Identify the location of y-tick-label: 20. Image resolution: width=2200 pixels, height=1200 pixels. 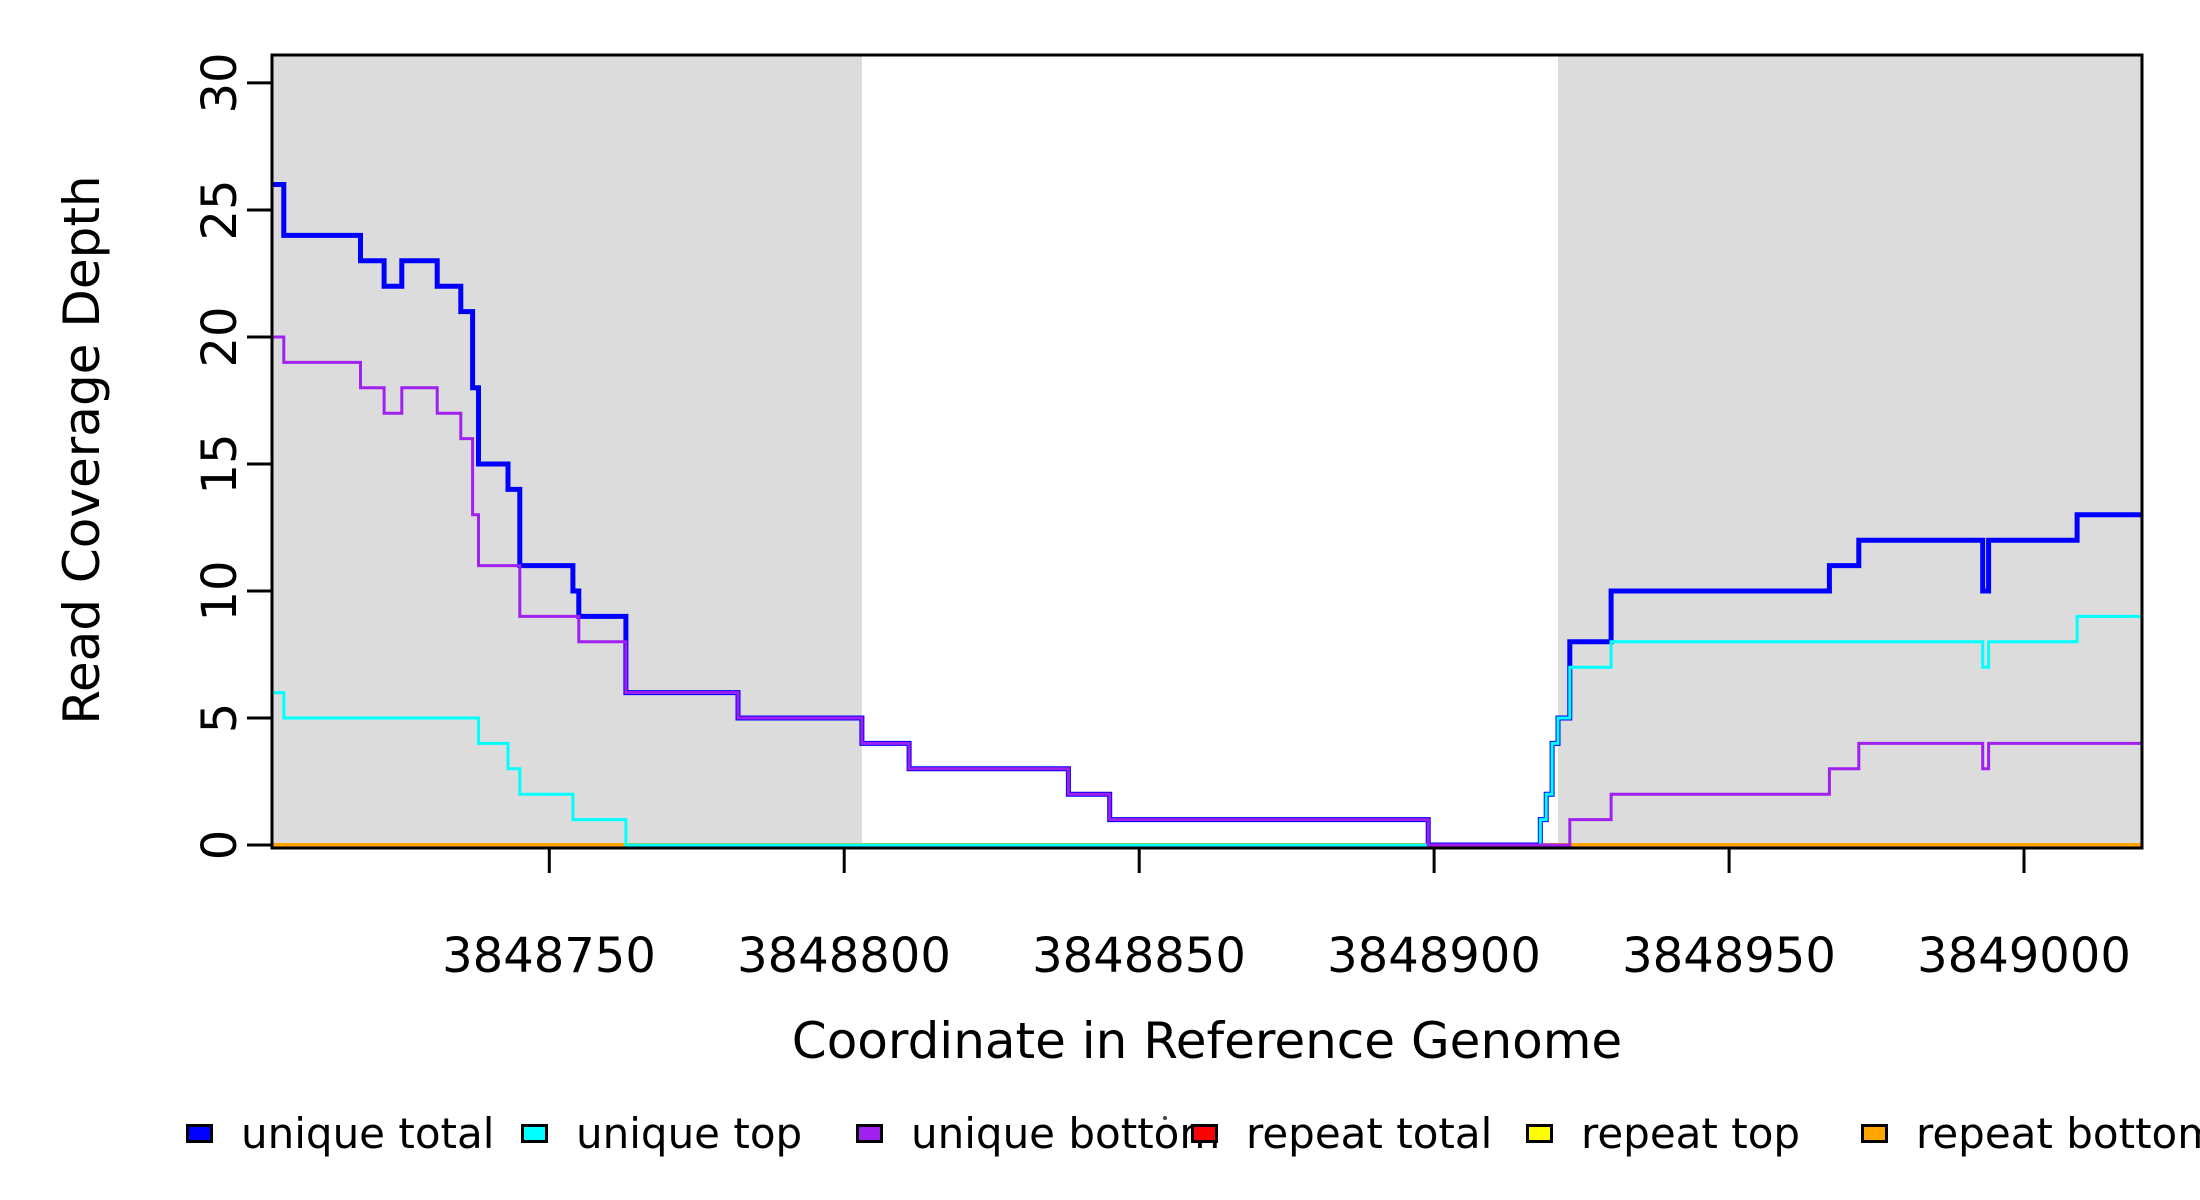
(220, 337).